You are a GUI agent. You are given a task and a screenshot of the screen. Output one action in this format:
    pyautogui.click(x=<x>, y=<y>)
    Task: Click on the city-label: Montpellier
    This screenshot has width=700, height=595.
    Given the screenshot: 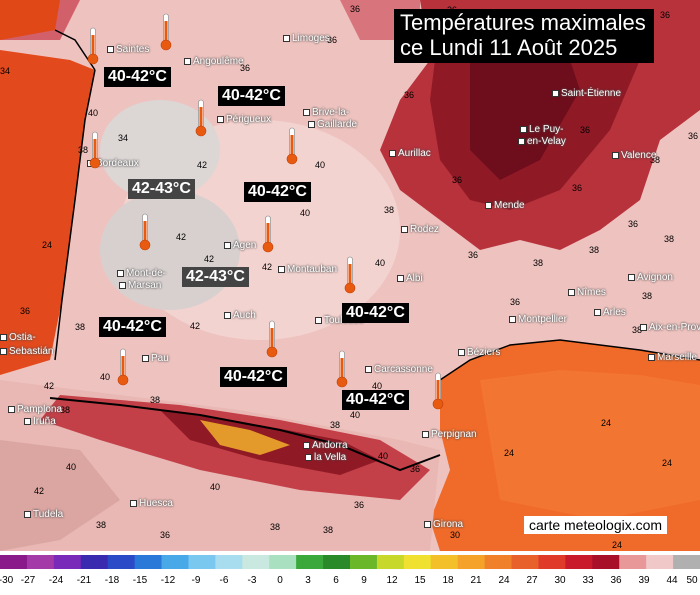 What is the action you would take?
    pyautogui.click(x=538, y=319)
    